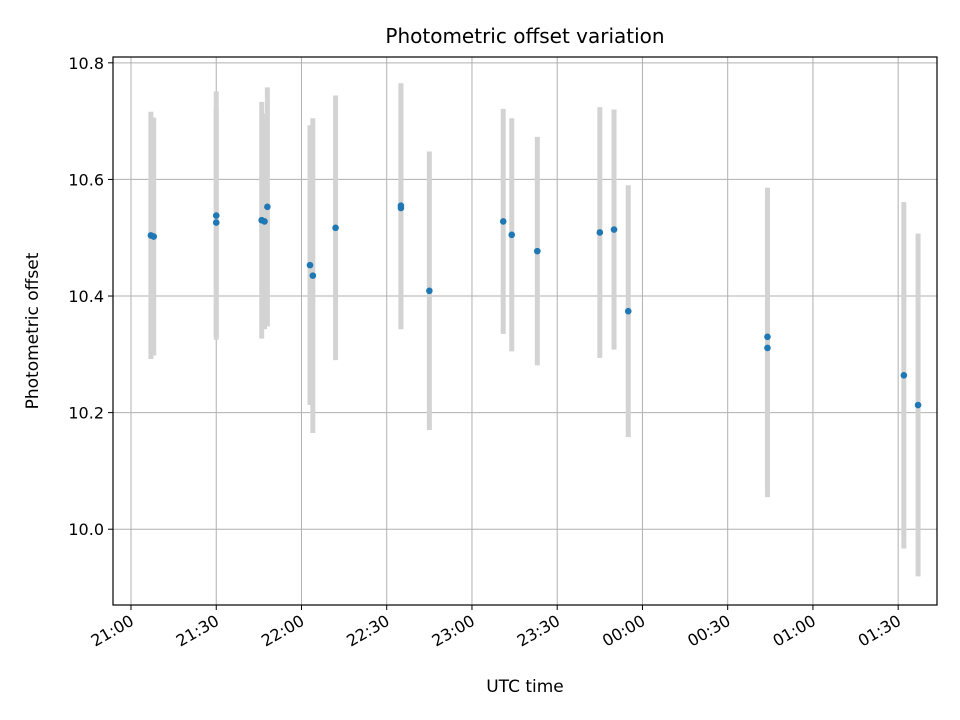 The height and width of the screenshot is (720, 960). I want to click on y-tick-label: 10.0, so click(86, 529).